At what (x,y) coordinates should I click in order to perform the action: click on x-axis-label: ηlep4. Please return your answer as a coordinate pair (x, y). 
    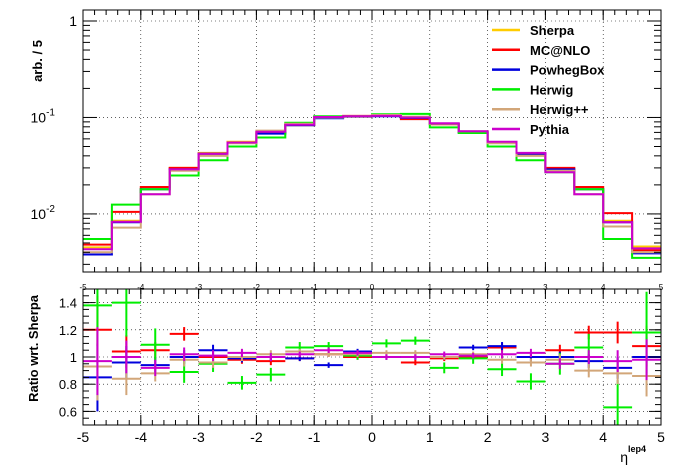
    Looking at the image, I should click on (633, 454).